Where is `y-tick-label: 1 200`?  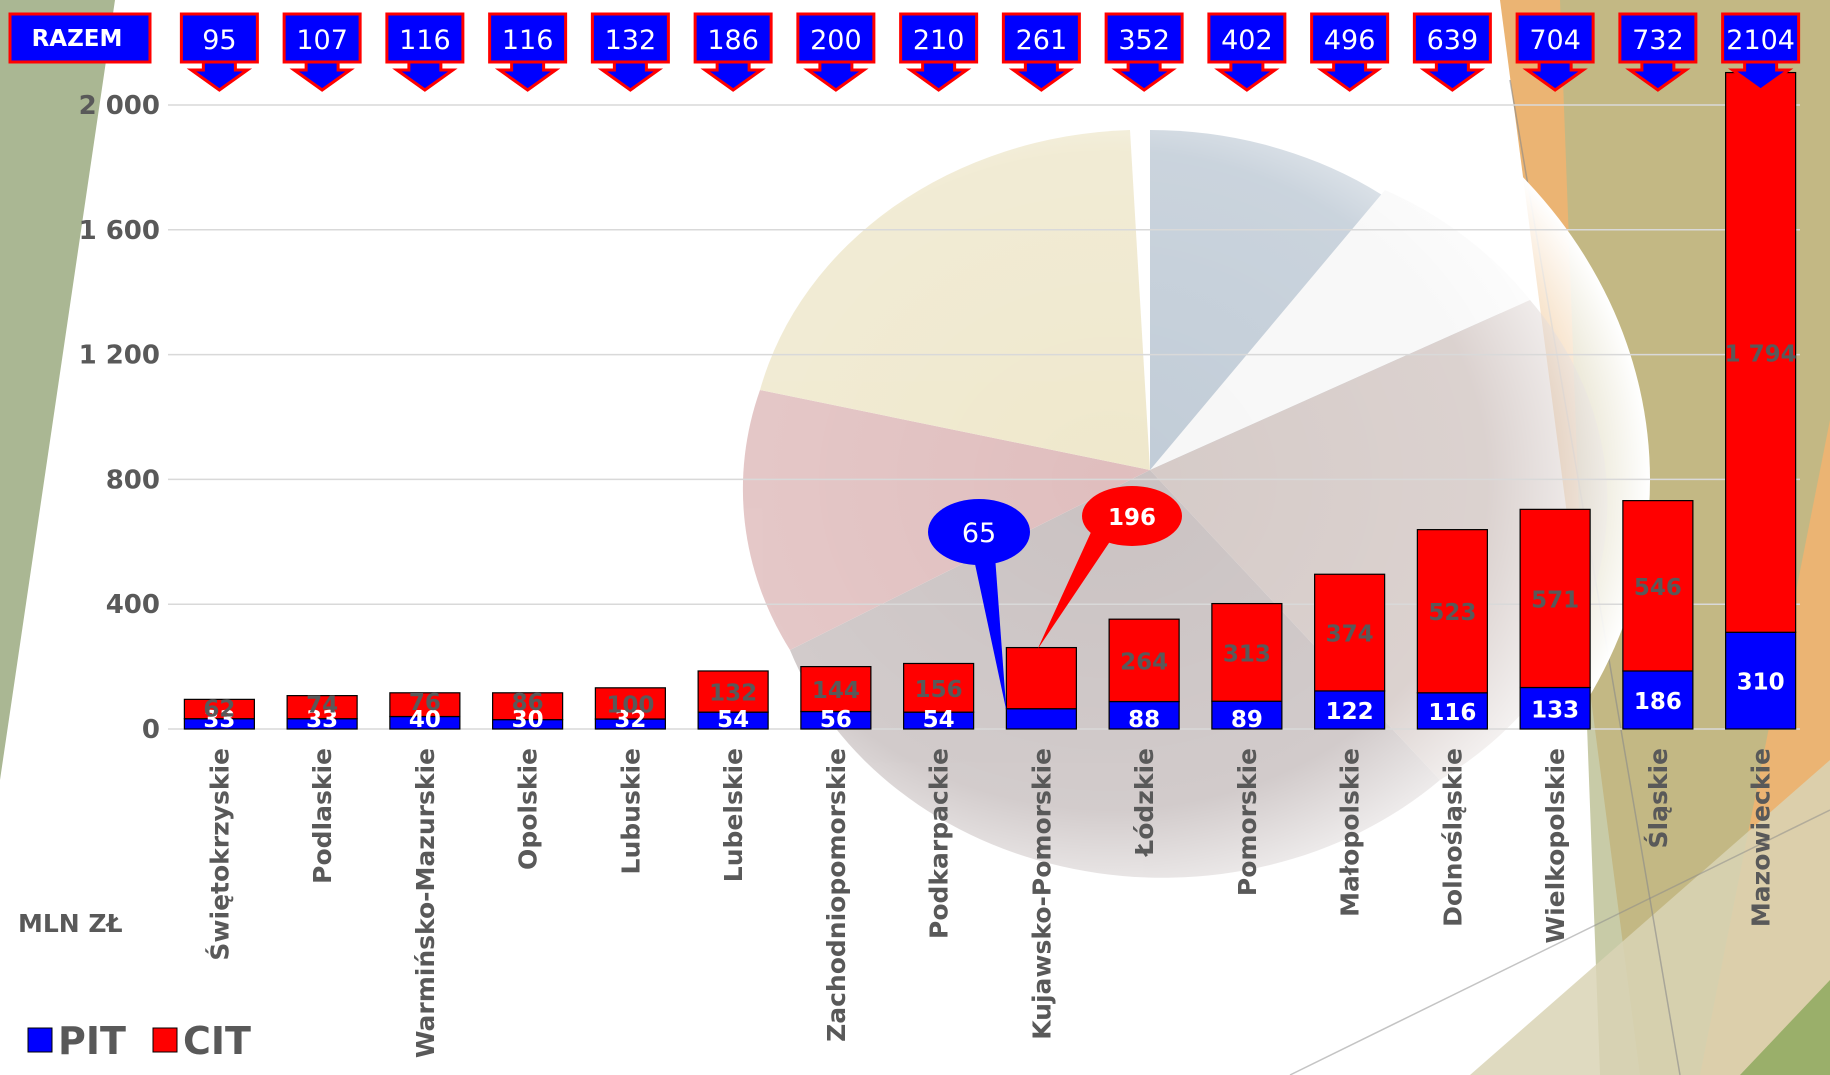 y-tick-label: 1 200 is located at coordinates (119, 356).